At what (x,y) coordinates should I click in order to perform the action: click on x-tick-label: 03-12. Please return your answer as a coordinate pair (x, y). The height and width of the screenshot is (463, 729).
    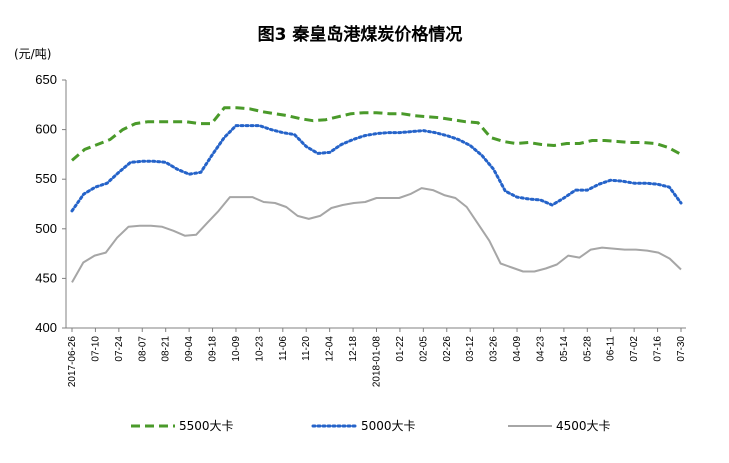
    Looking at the image, I should click on (470, 349).